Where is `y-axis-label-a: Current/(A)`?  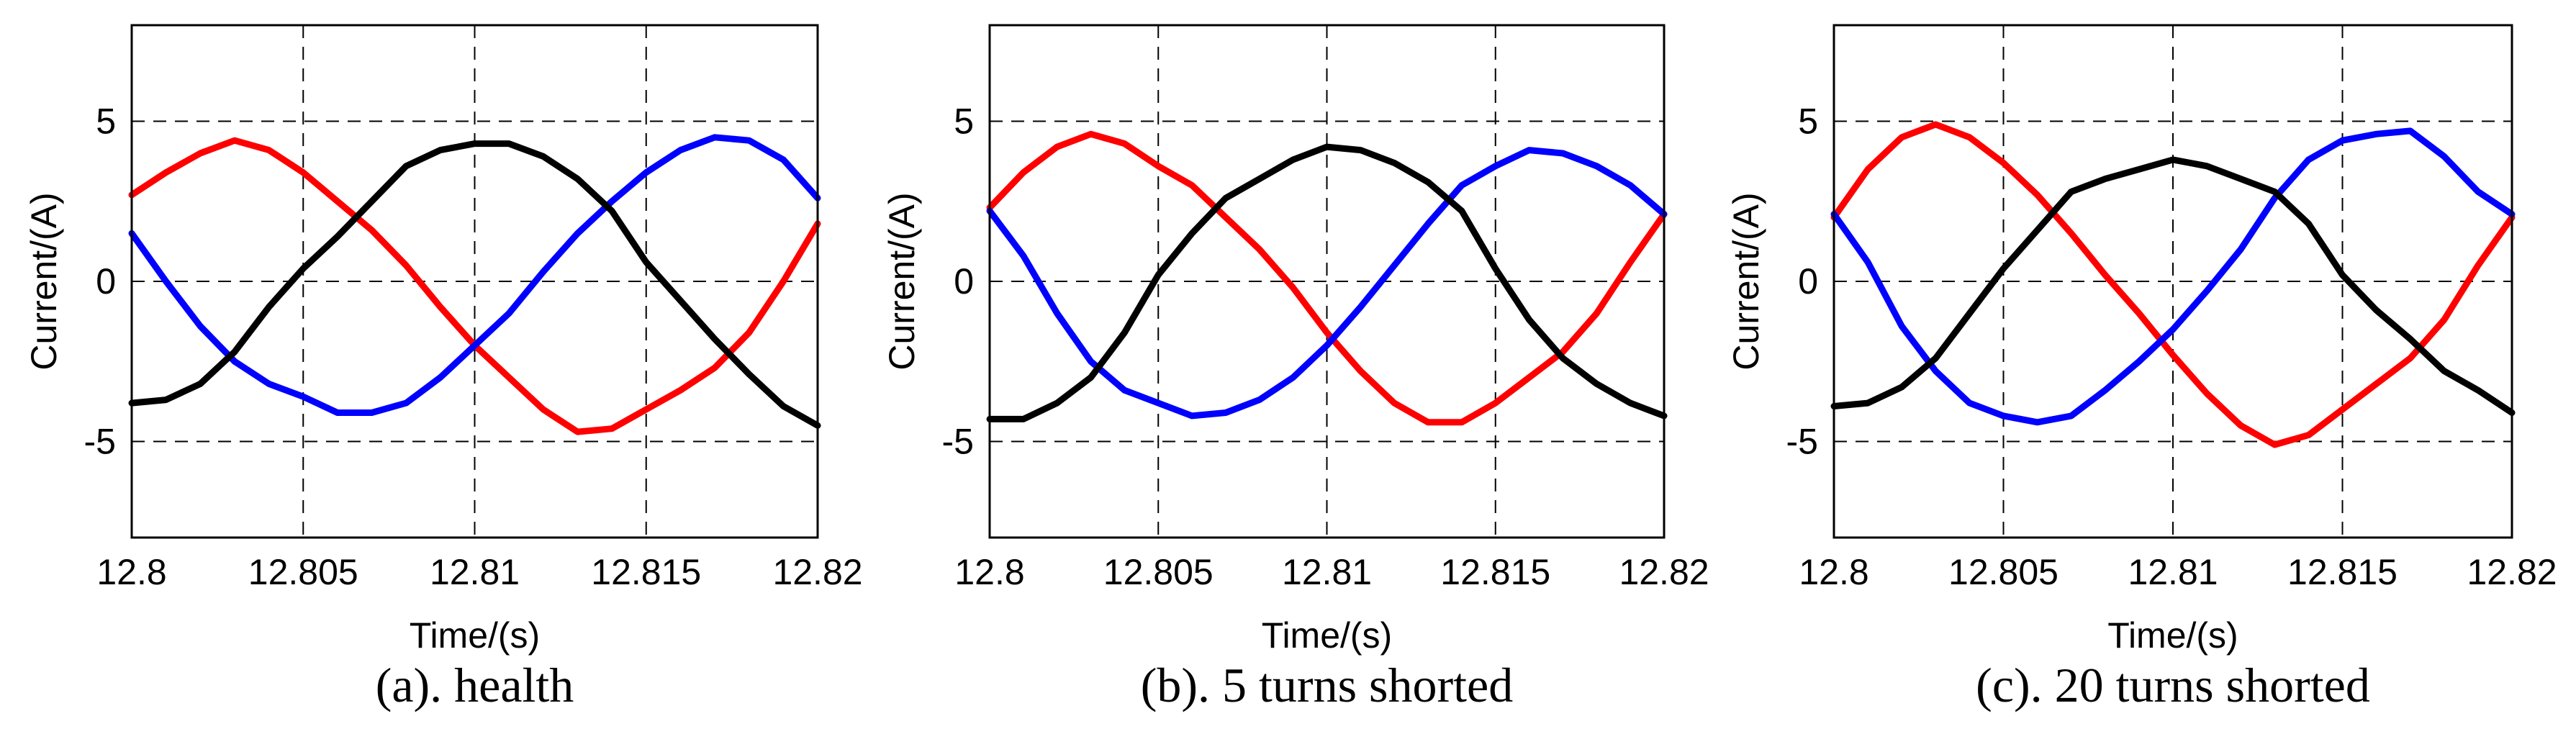
y-axis-label-a: Current/(A) is located at coordinates (44, 281).